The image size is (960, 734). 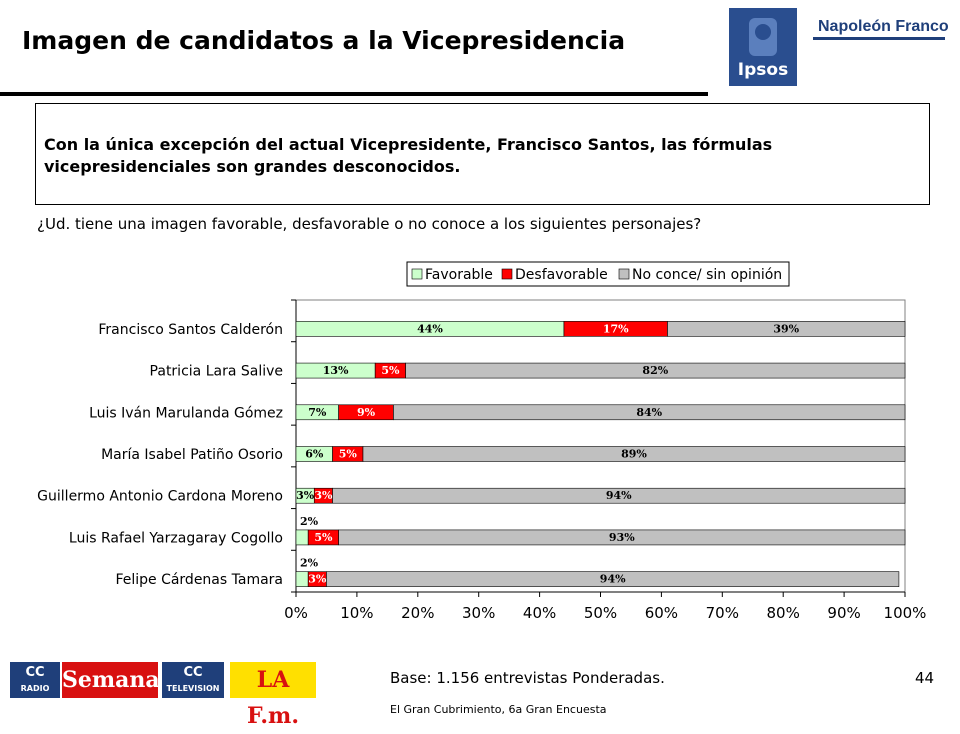 I want to click on x-tick-label: 10%, so click(x=356, y=613).